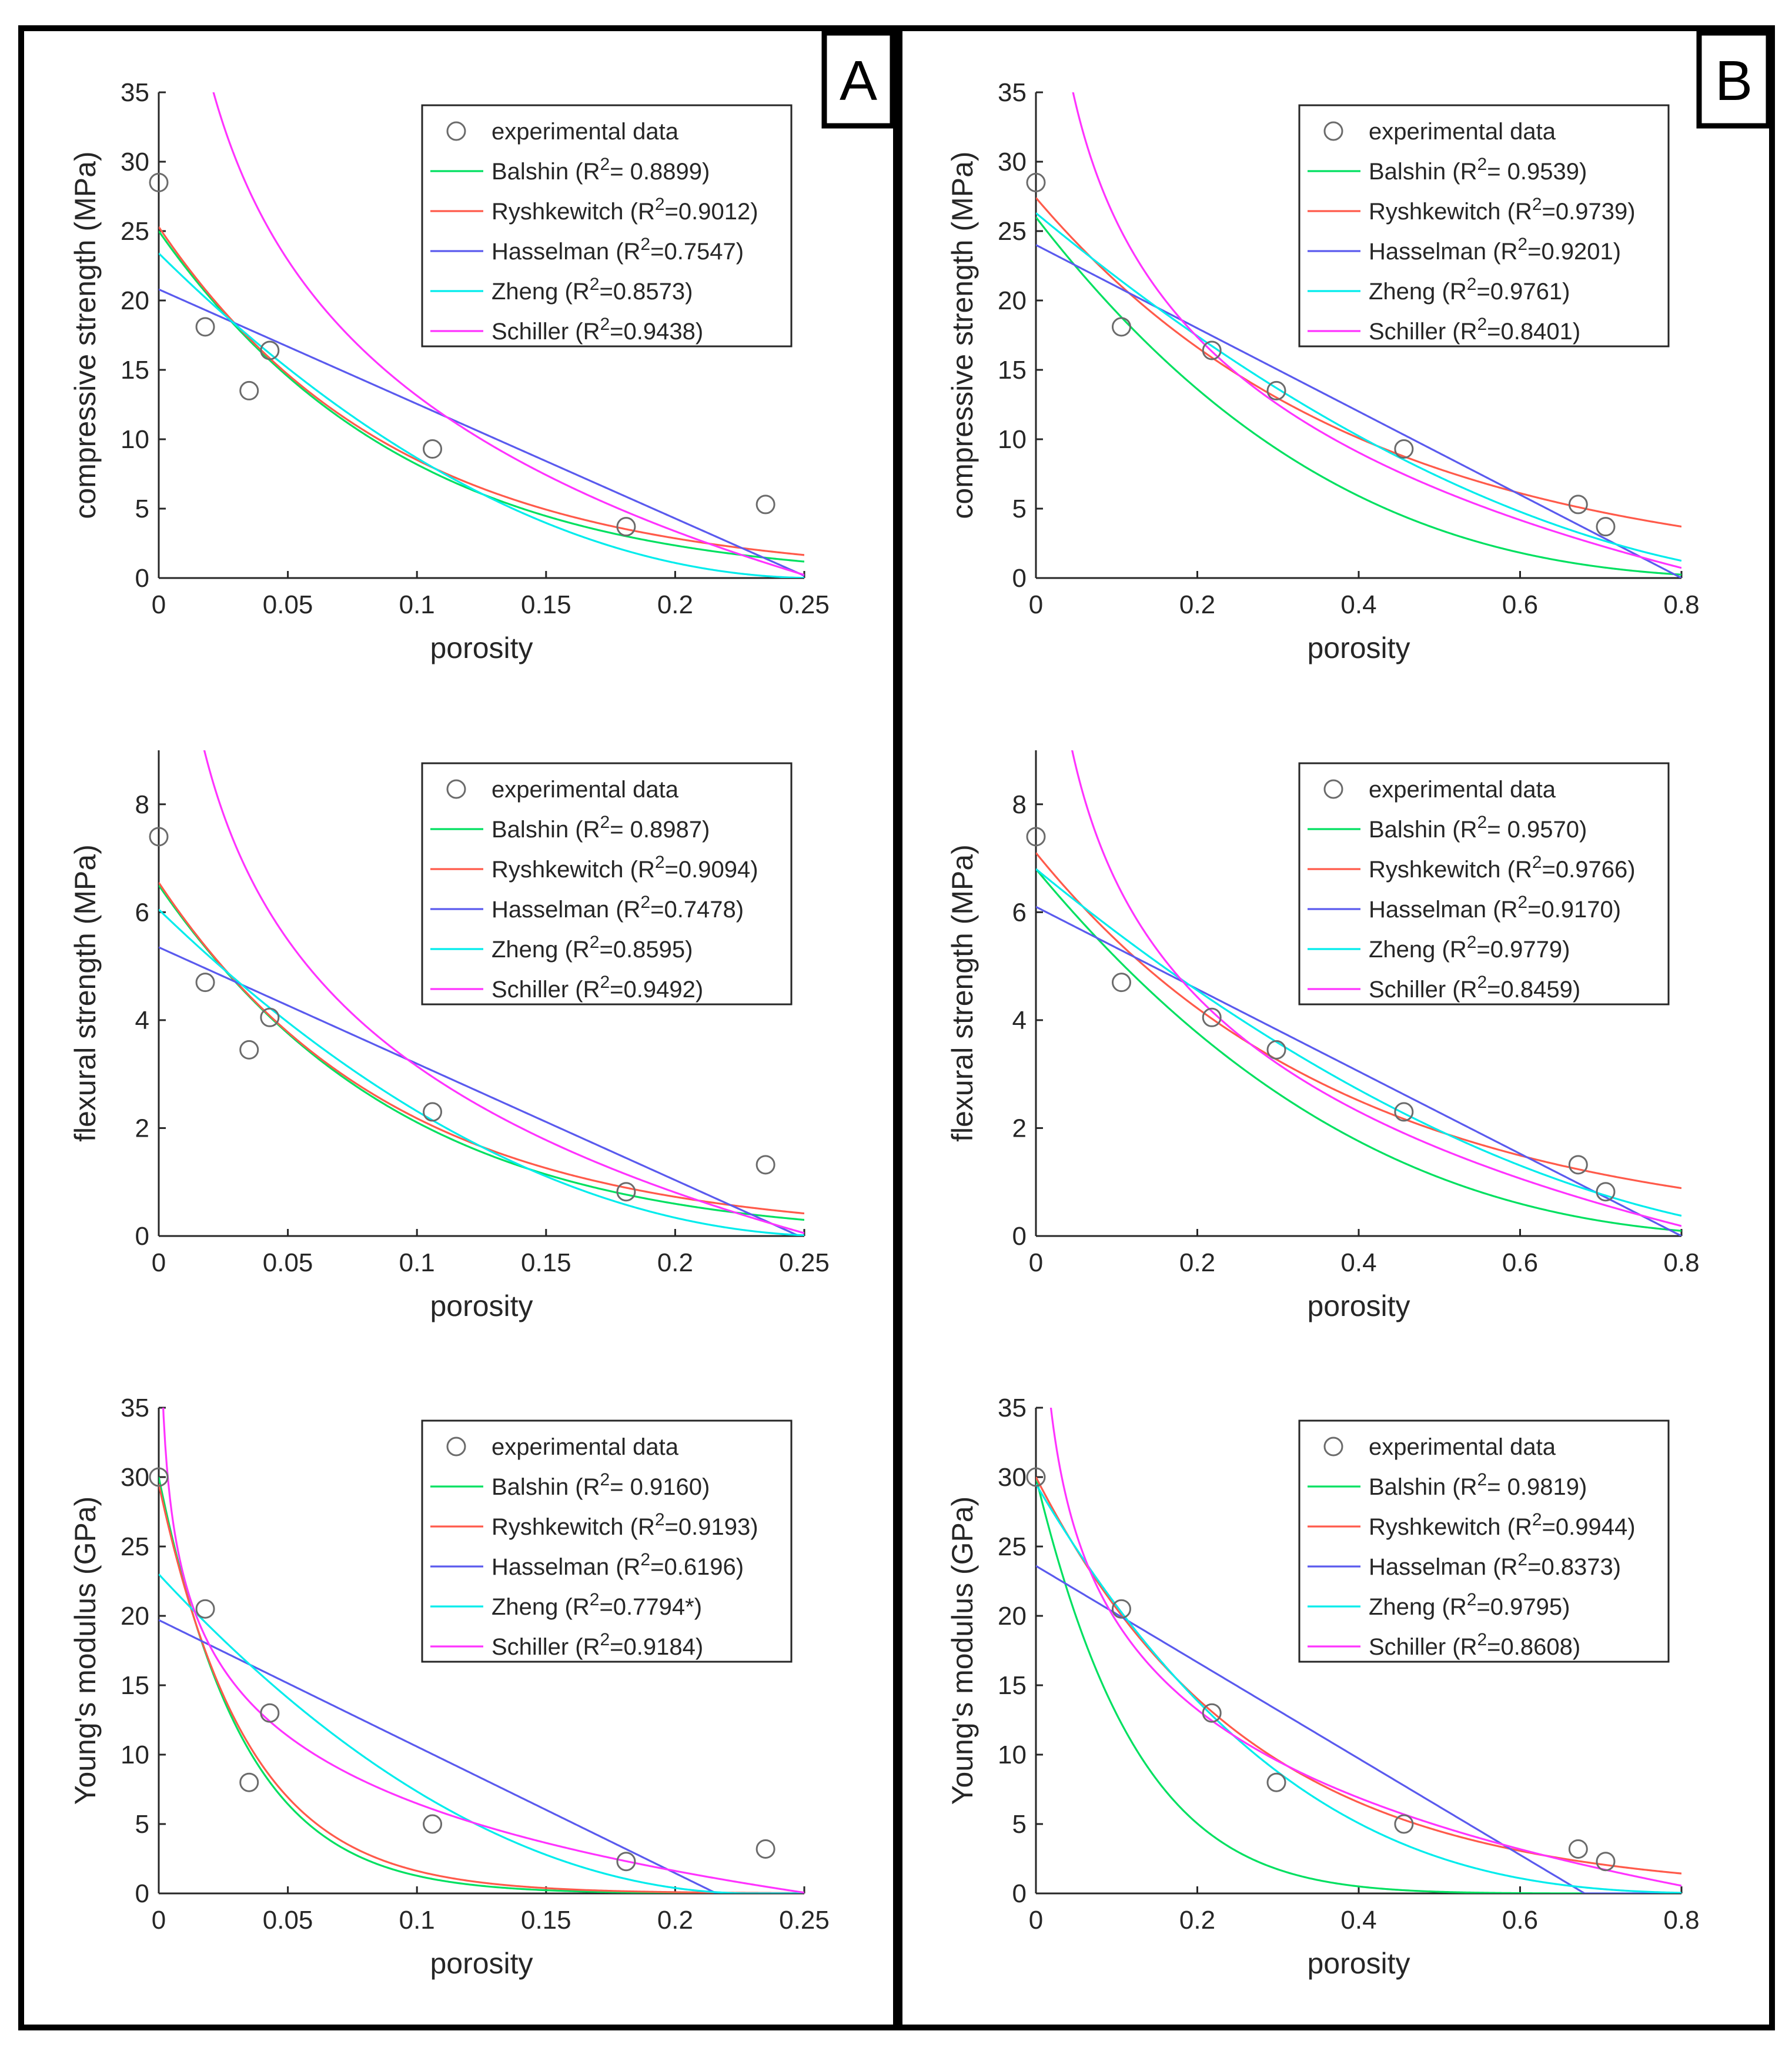  I want to click on panel-b-chart-1-legend-label-zheng: Zheng (R2=0.9761), so click(1469, 290).